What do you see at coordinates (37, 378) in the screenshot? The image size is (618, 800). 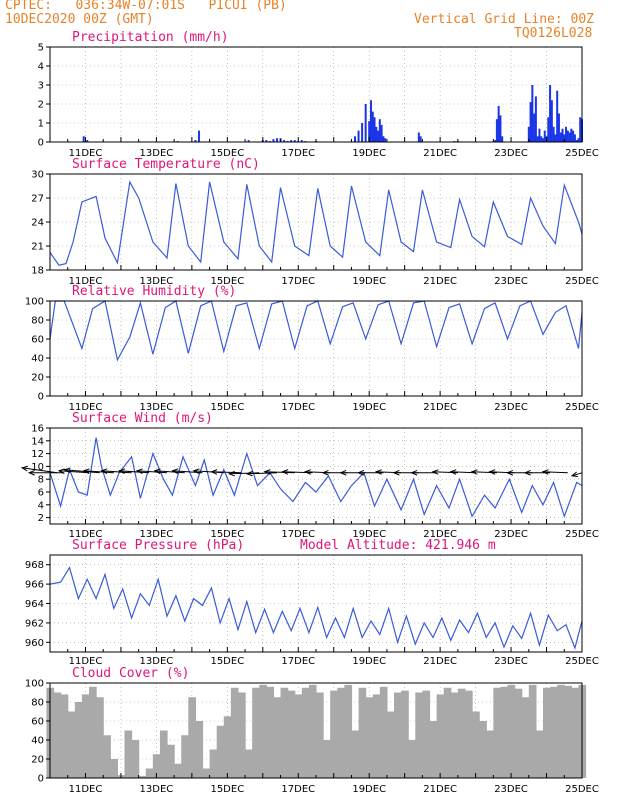 I see `y-tick-label: 20` at bounding box center [37, 378].